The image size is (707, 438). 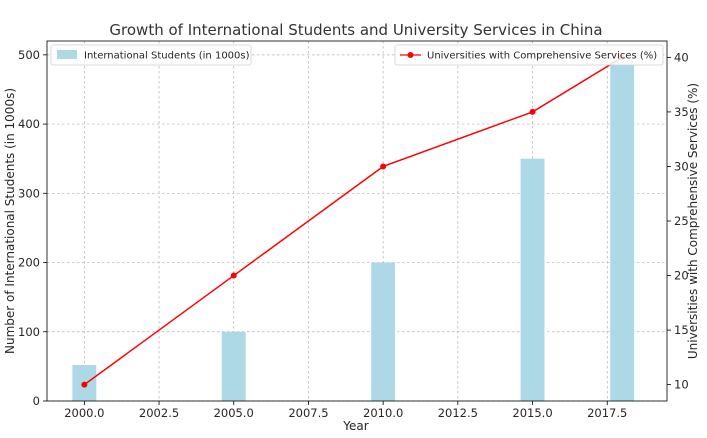 What do you see at coordinates (308, 413) in the screenshot?
I see `x-tick-label: 2007.5` at bounding box center [308, 413].